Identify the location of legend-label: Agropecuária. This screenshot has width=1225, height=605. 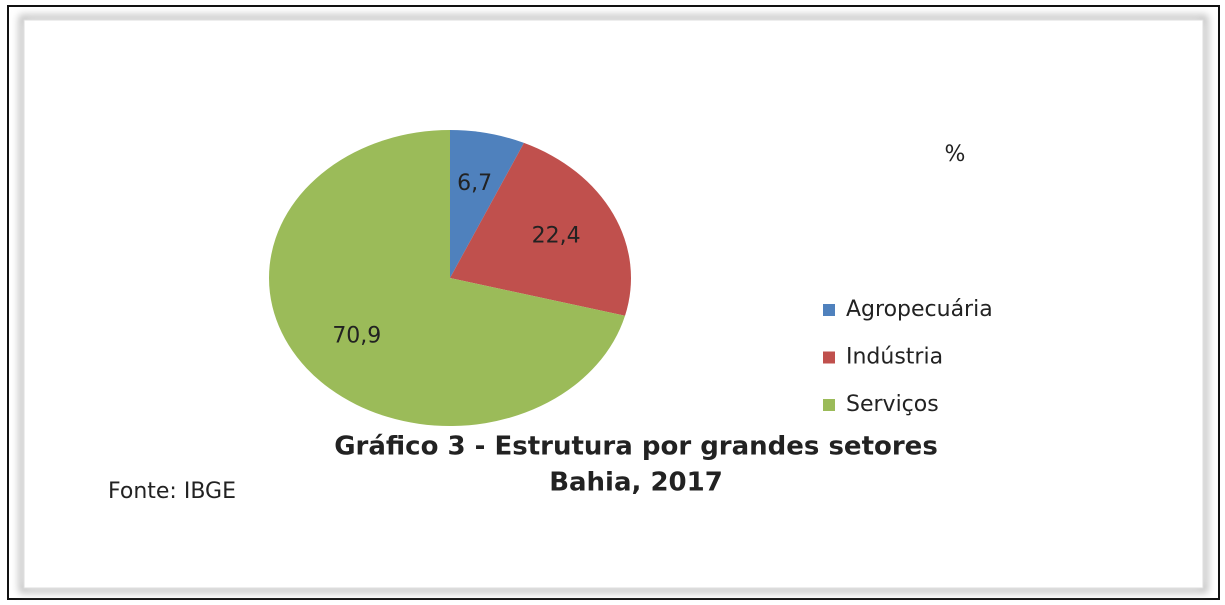
(919, 309).